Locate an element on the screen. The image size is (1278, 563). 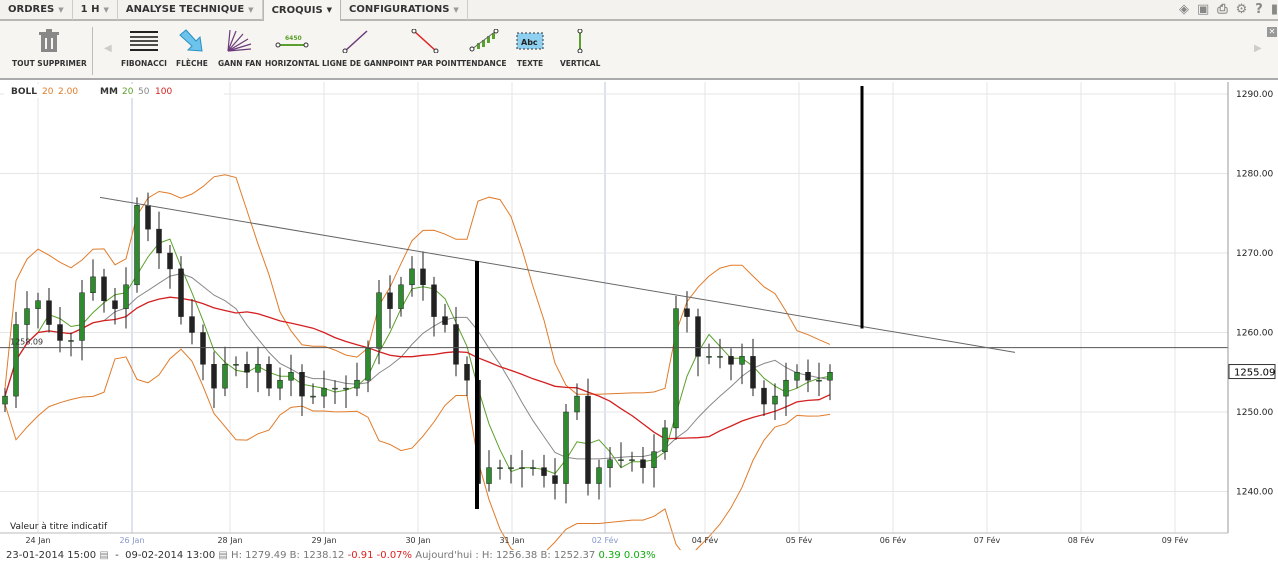
tool-label: POINT PAR POINT is located at coordinates (425, 63).